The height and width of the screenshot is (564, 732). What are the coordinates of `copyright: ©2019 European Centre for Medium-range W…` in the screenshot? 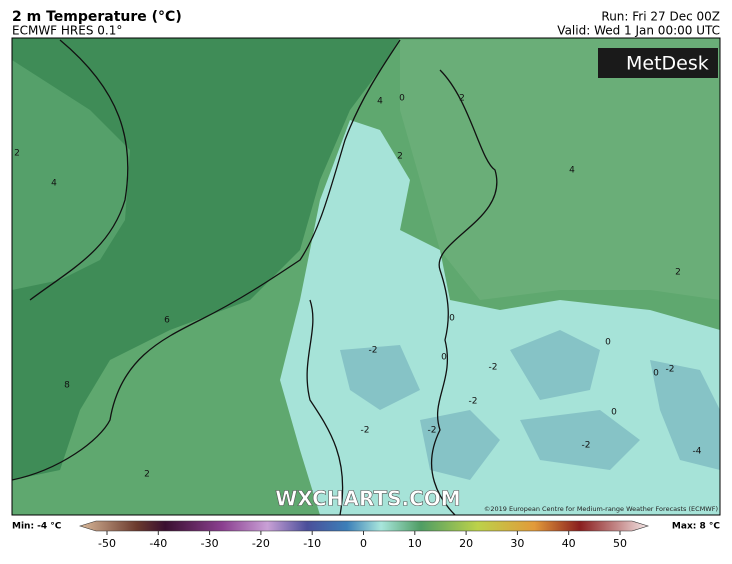 It's located at (601, 509).